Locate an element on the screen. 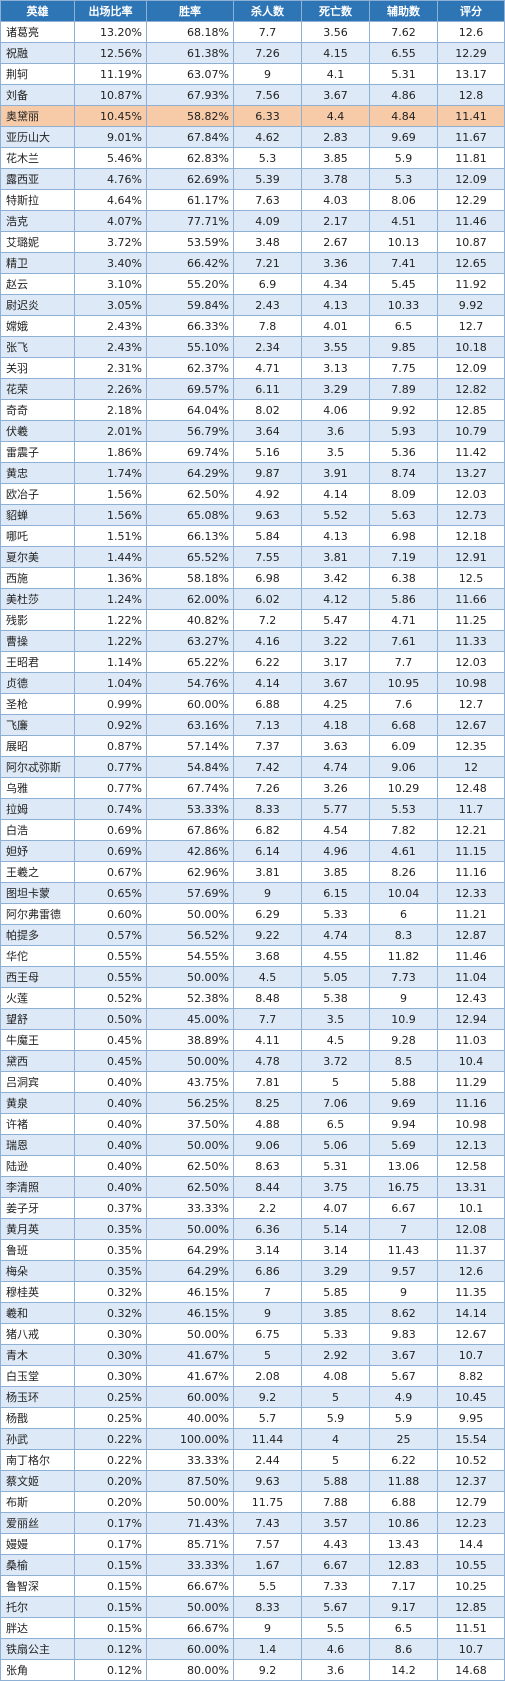 The image size is (505, 1681). table-row: 王羲之 0.67% 62.96% 3.81 3.85 8.26 11.16 is located at coordinates (252, 872).